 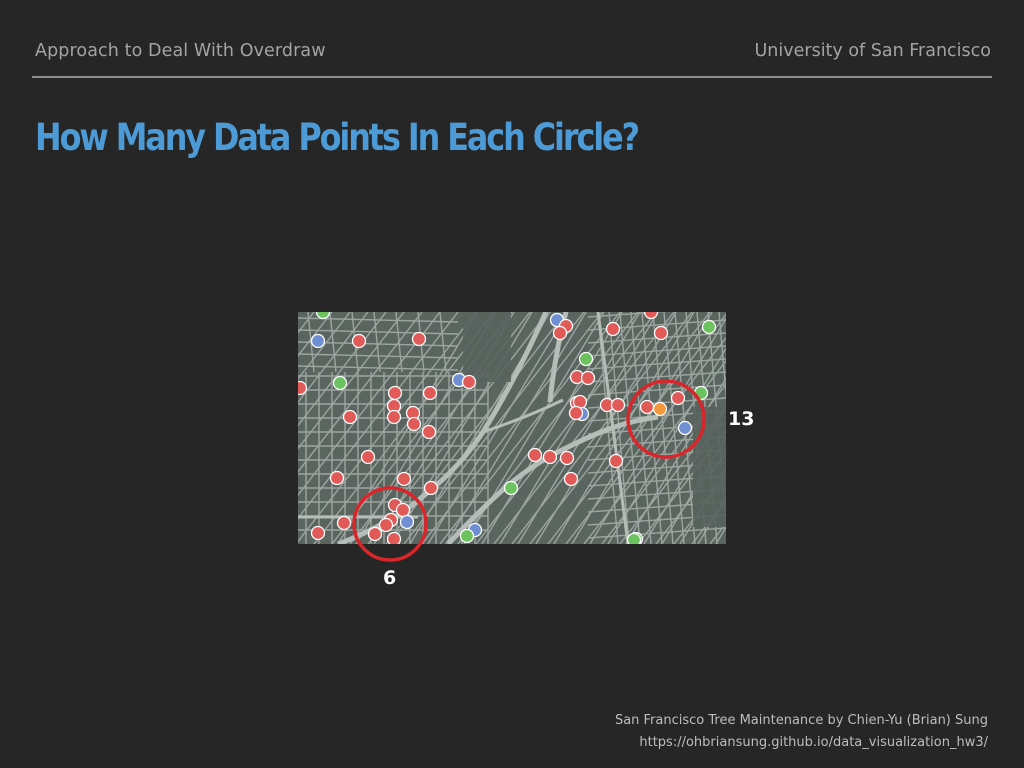 I want to click on header-divider, so click(x=512, y=77).